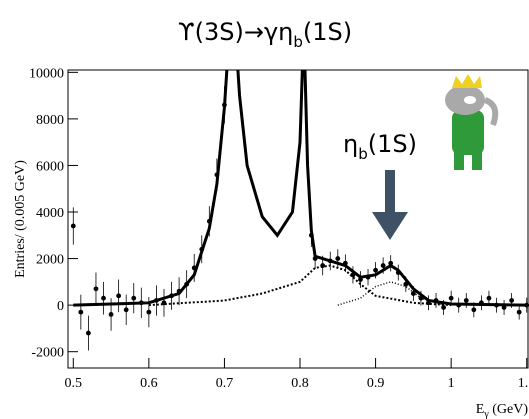 The width and height of the screenshot is (529, 419). I want to click on y-tick-label: -2000, so click(47, 353).